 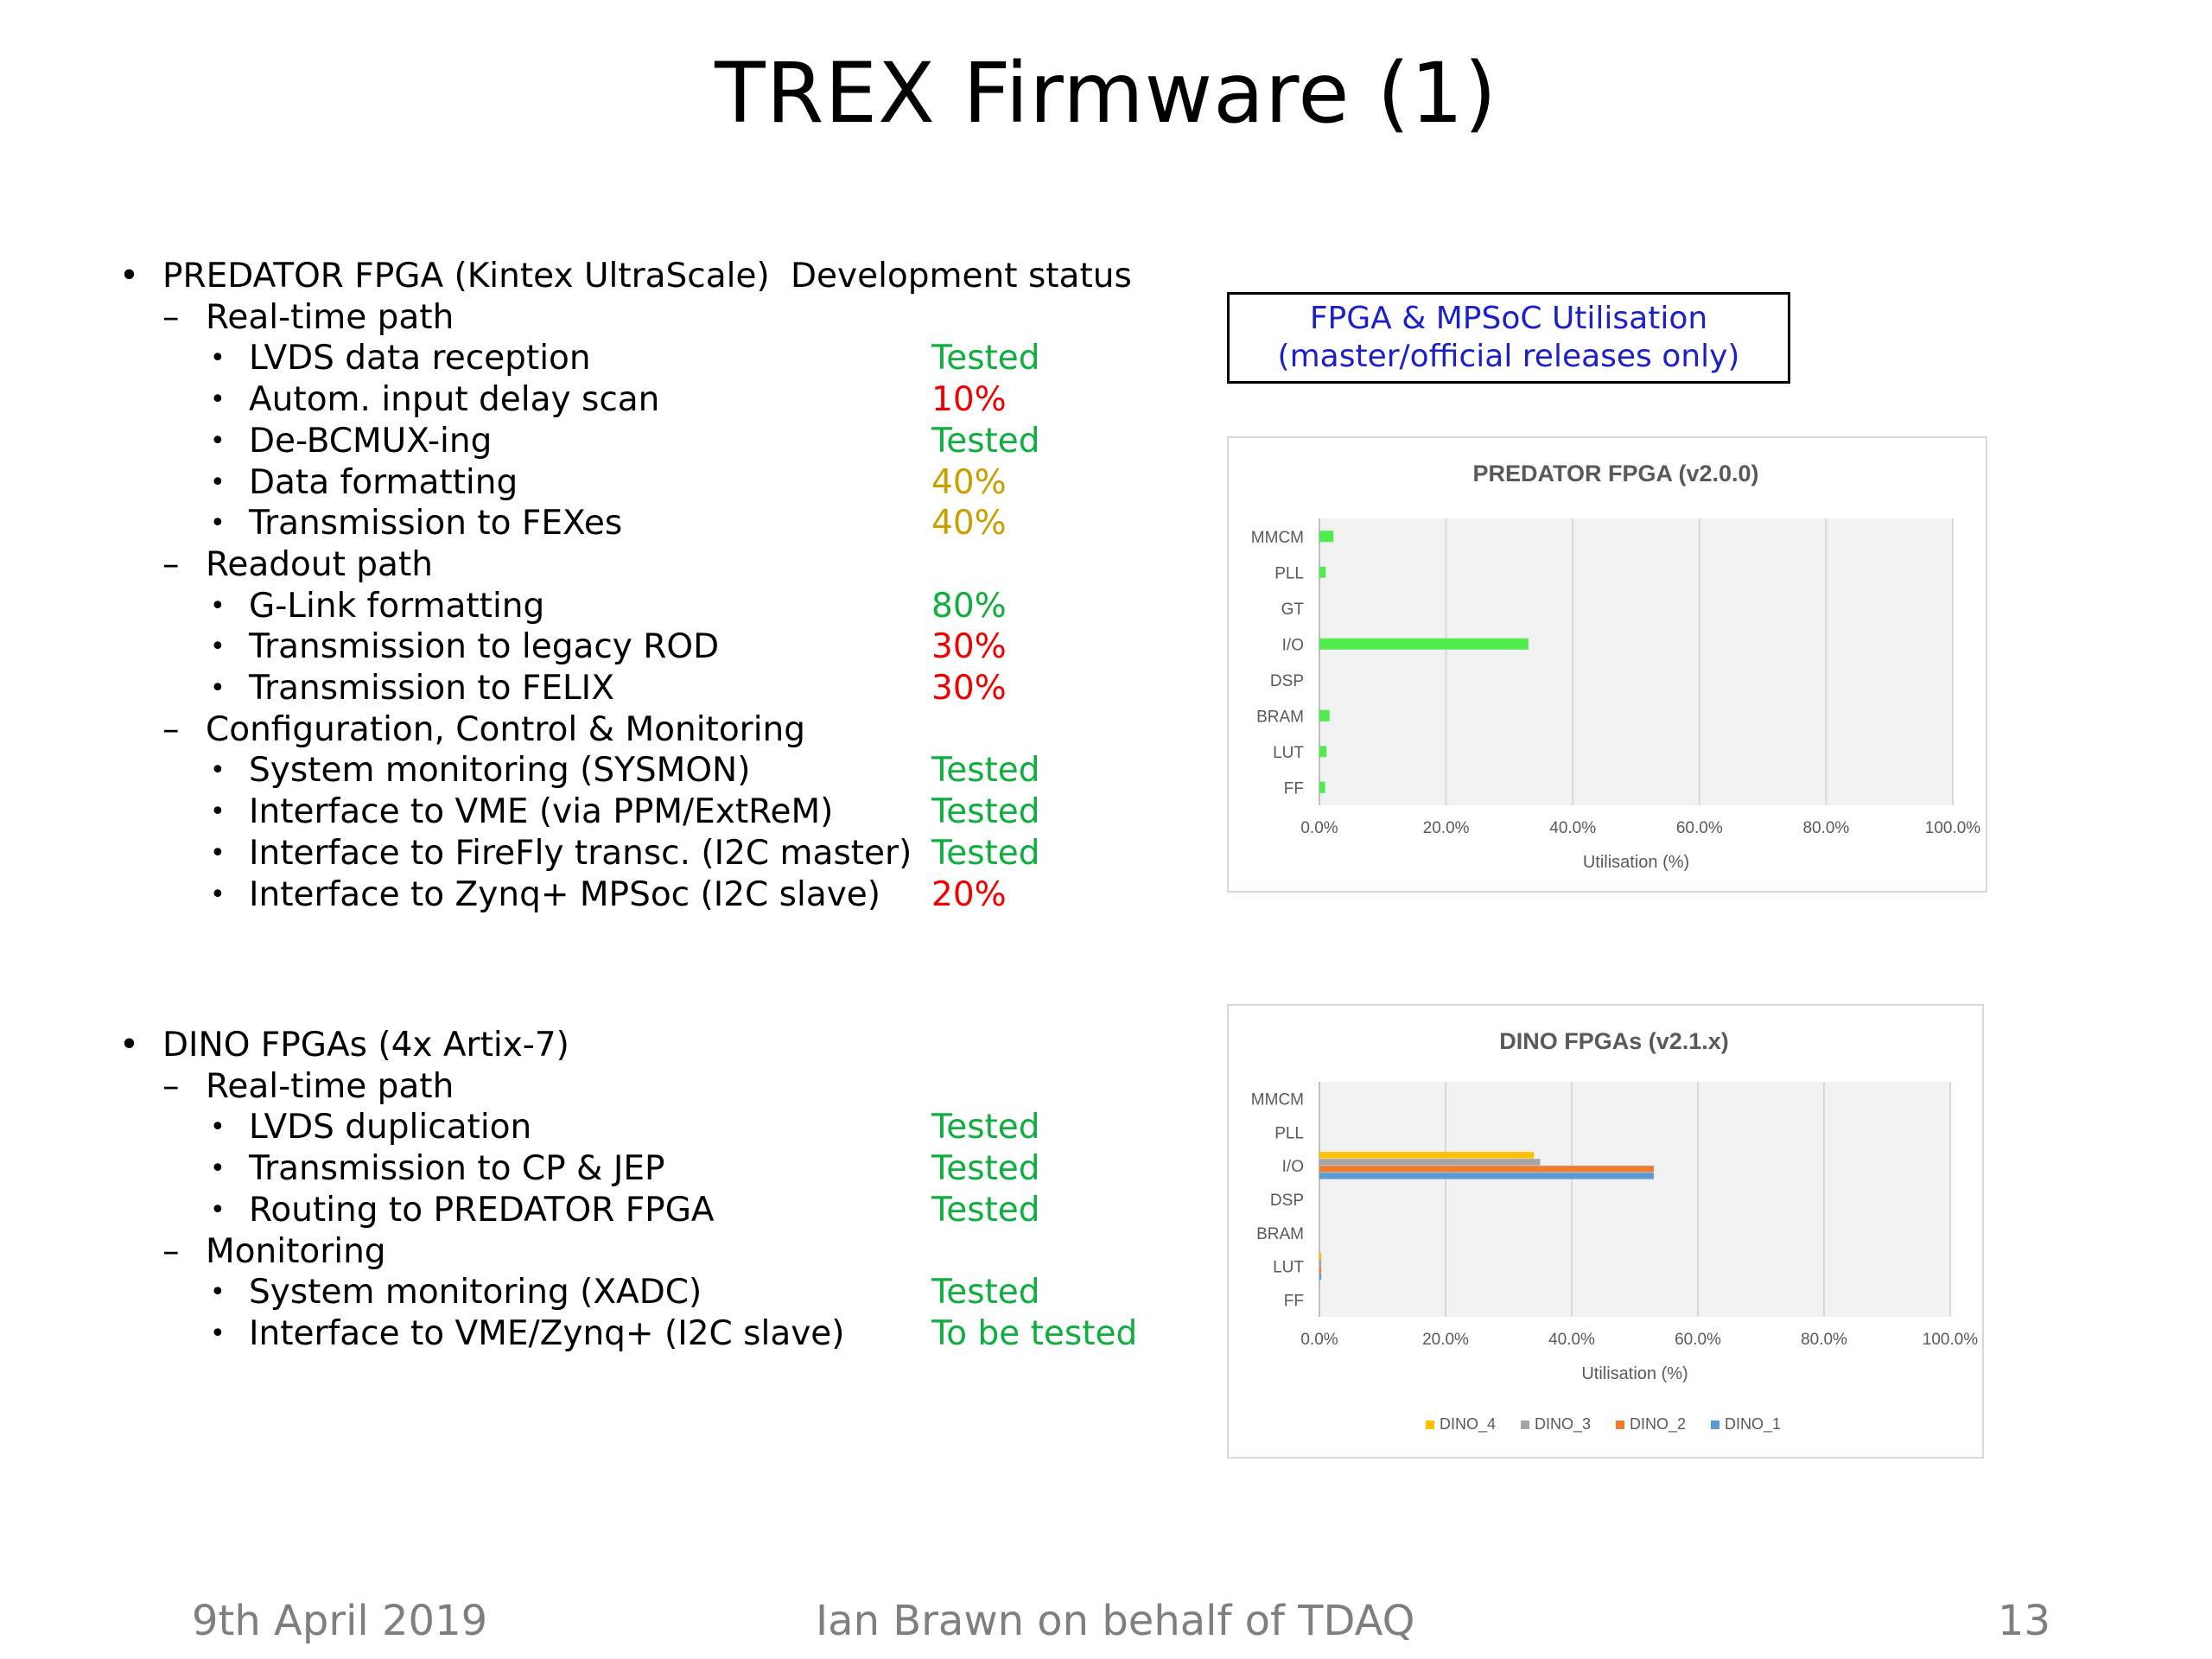 I want to click on outline-label: Interface to VME/Zynq+ (I2C slave), so click(x=547, y=1333).